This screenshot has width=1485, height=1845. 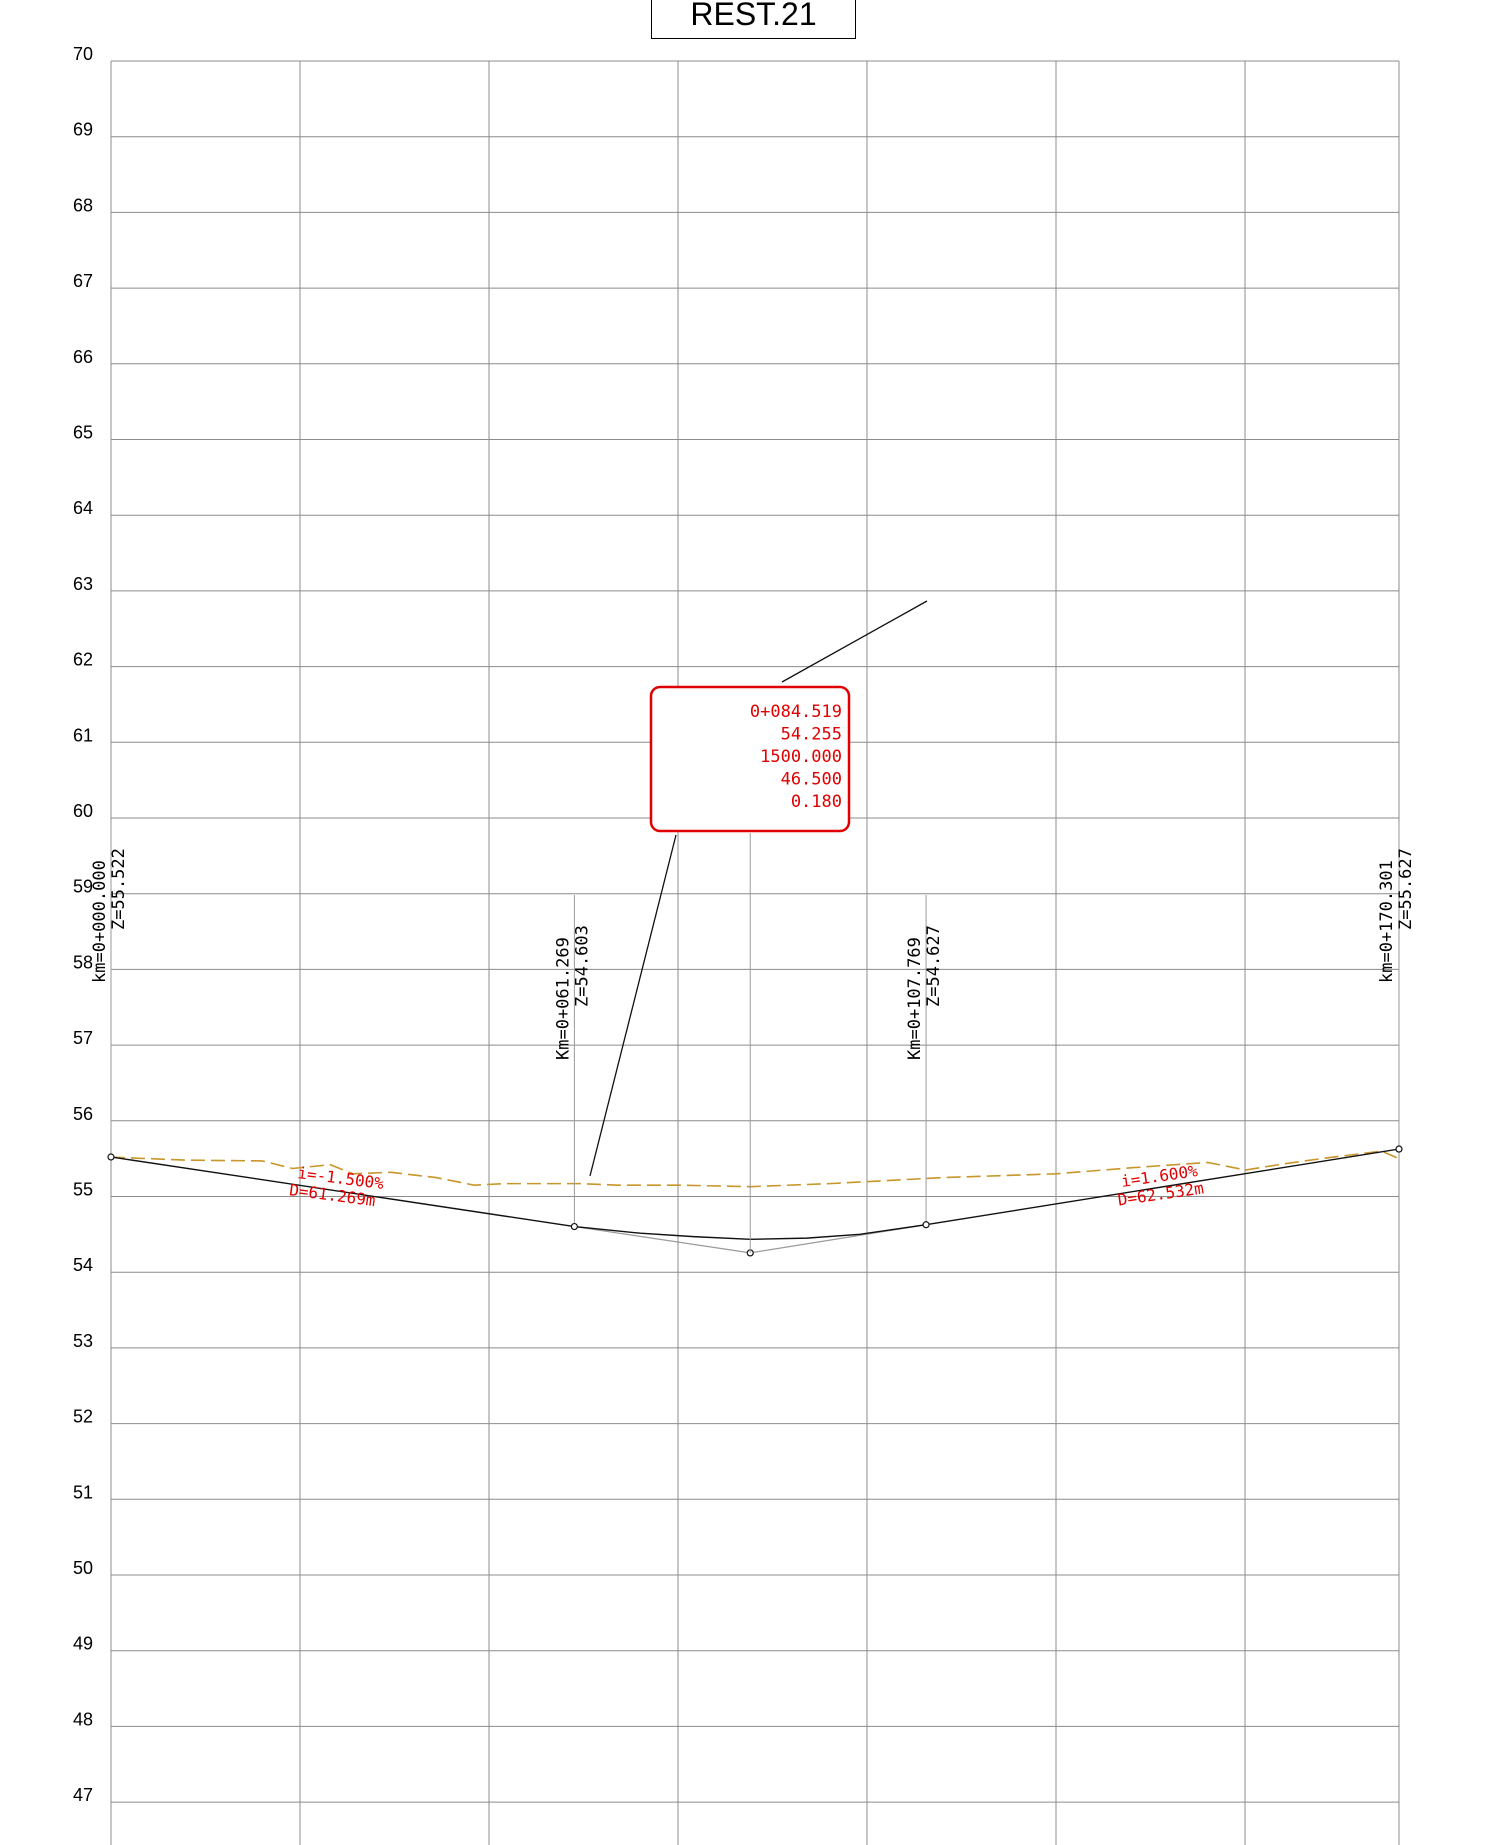 What do you see at coordinates (83, 811) in the screenshot?
I see `y-tick-label: 60` at bounding box center [83, 811].